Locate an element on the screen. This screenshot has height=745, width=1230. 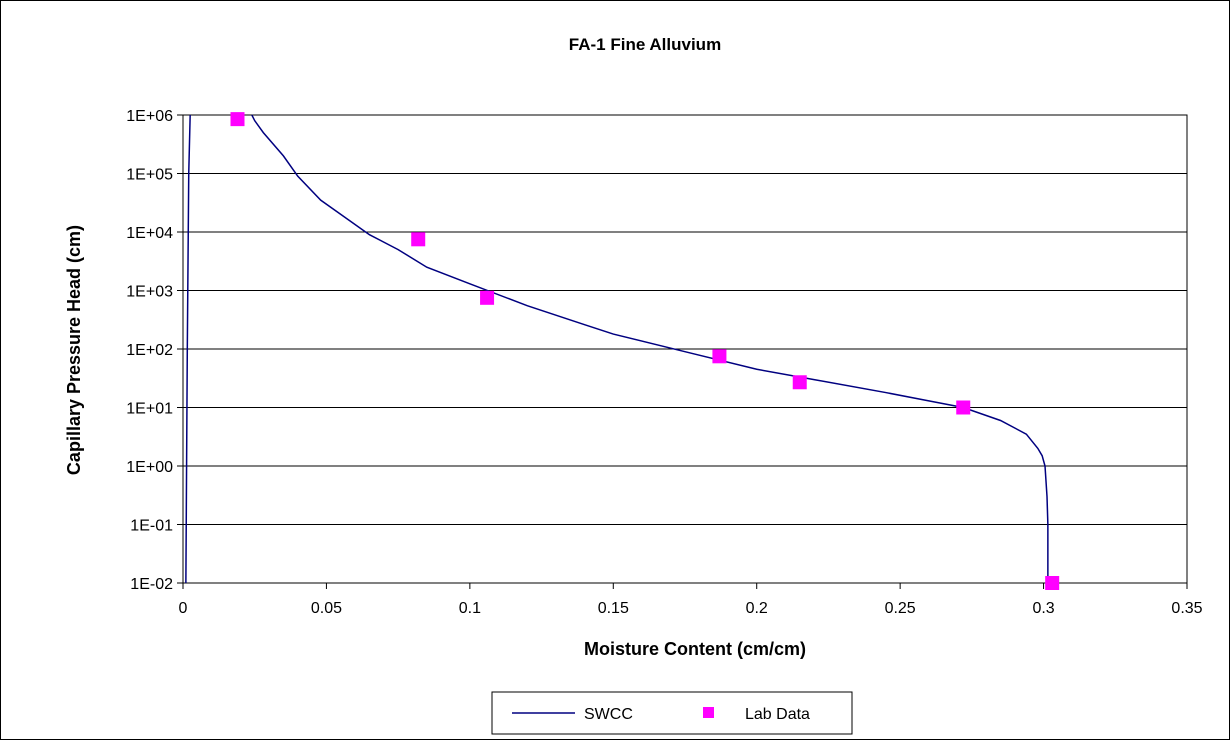
x-tick-label: 0.25 is located at coordinates (900, 608).